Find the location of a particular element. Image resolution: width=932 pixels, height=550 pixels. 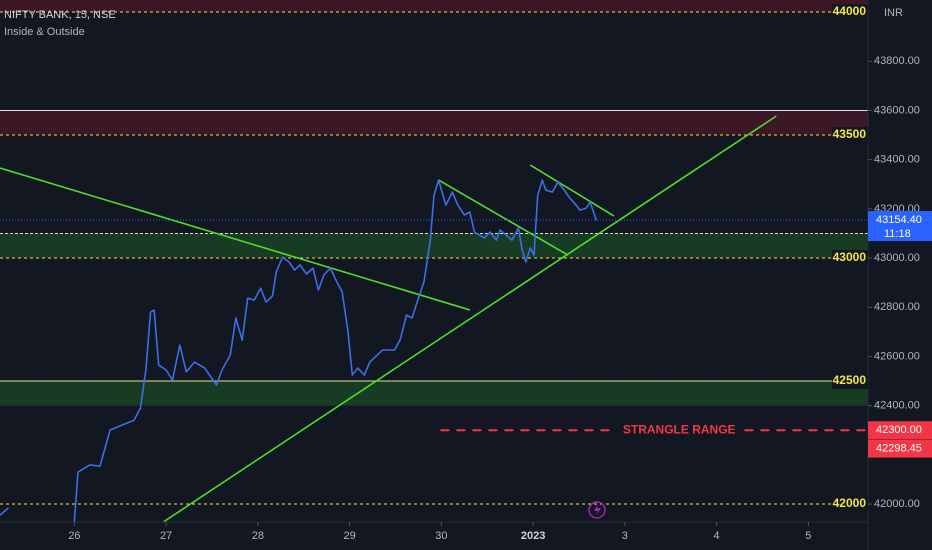

x-tick-label: 30 is located at coordinates (441, 536).